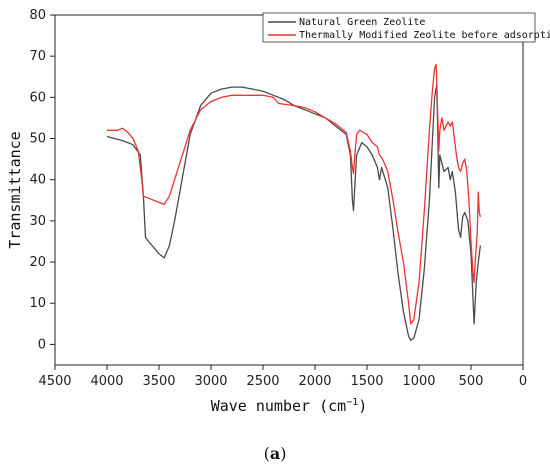 Image resolution: width=550 pixels, height=470 pixels. What do you see at coordinates (314, 381) in the screenshot?
I see `x-tick-label: 2000` at bounding box center [314, 381].